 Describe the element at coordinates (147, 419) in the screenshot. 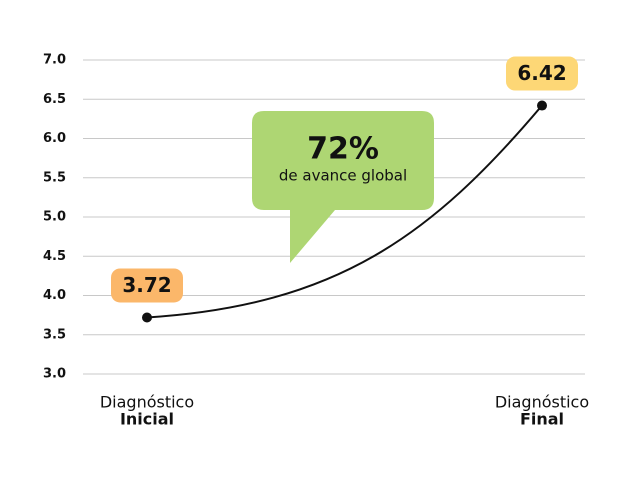

I see `x-tick-label: Inicial` at that location.